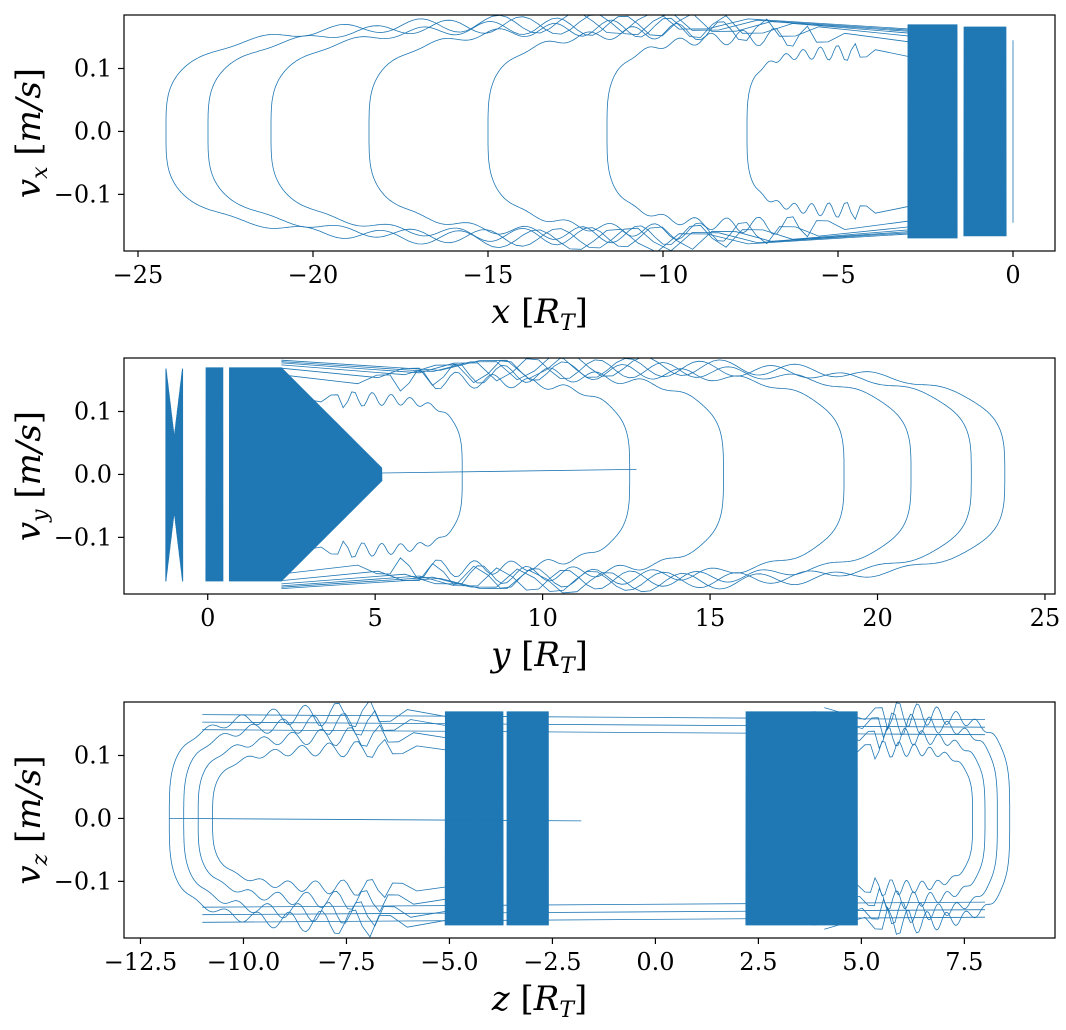 This screenshot has height=1030, width=1066. Describe the element at coordinates (93, 411) in the screenshot. I see `ytick-label-y-0: 0.1` at that location.